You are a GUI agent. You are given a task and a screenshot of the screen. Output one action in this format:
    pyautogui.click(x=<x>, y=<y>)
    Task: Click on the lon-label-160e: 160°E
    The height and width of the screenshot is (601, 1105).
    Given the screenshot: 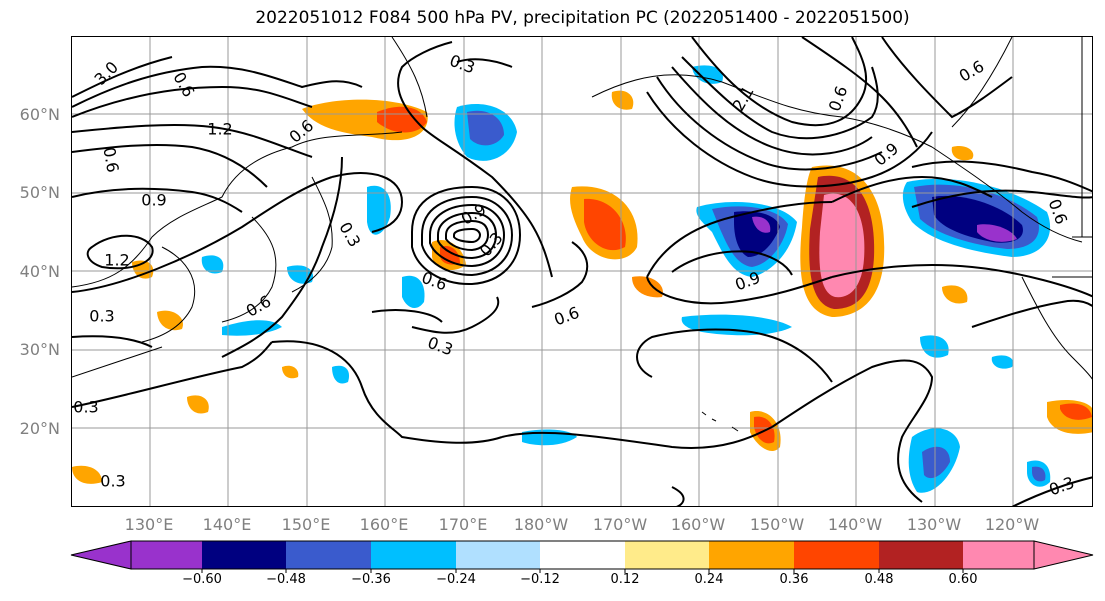 What is the action you would take?
    pyautogui.click(x=384, y=524)
    